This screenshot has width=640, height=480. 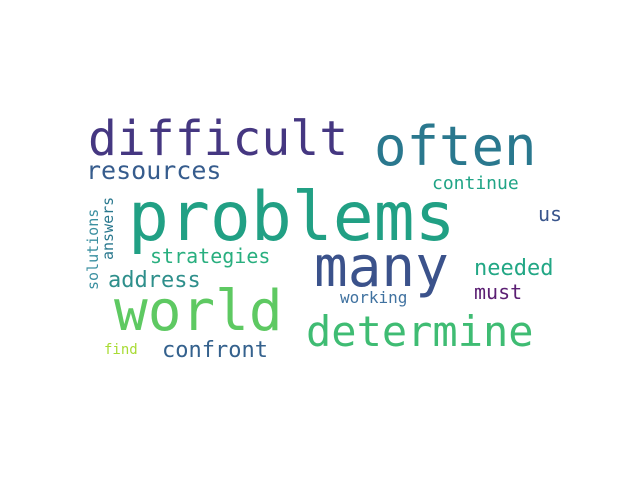 What do you see at coordinates (218, 139) in the screenshot?
I see `word-difficult: difficult` at bounding box center [218, 139].